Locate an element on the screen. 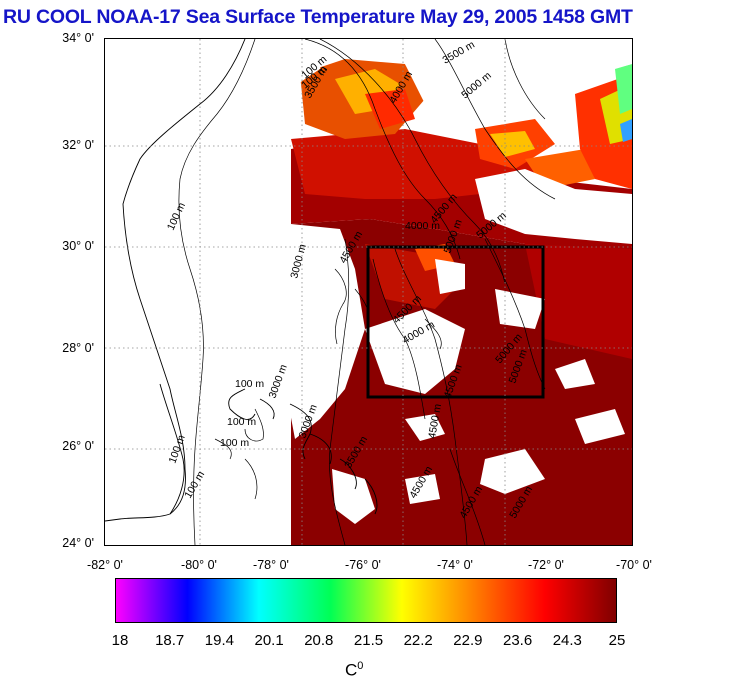  x-tick-label: -80° 0' is located at coordinates (199, 565).